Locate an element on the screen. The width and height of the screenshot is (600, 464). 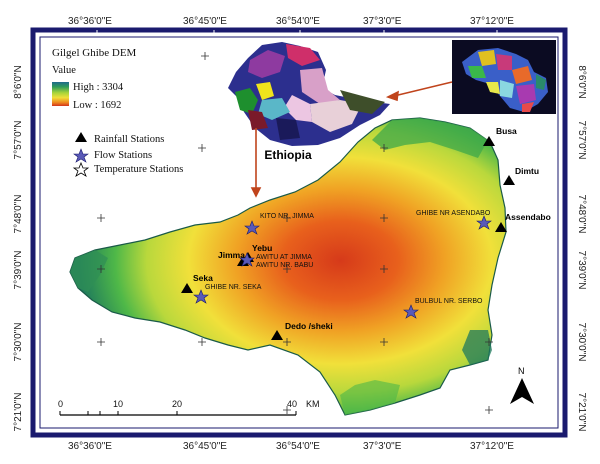
scale-tick-0: 0 is located at coordinates (60, 404).